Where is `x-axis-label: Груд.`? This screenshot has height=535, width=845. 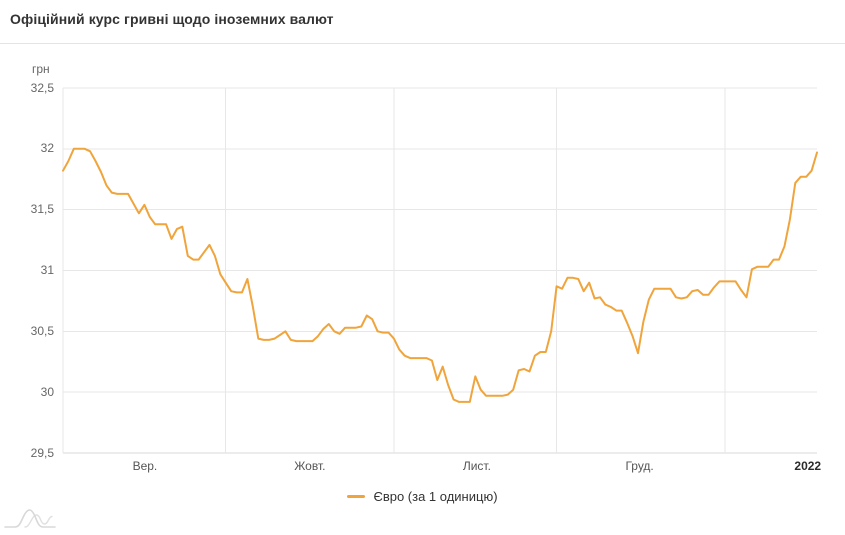 x-axis-label: Груд. is located at coordinates (639, 466).